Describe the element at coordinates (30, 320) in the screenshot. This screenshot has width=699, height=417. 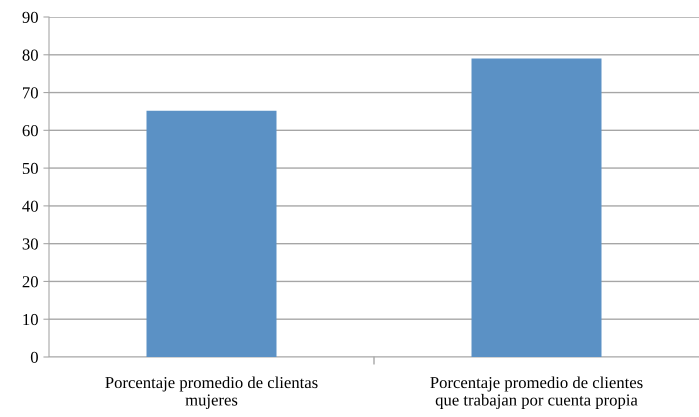
I see `y-tick-label: 10` at that location.